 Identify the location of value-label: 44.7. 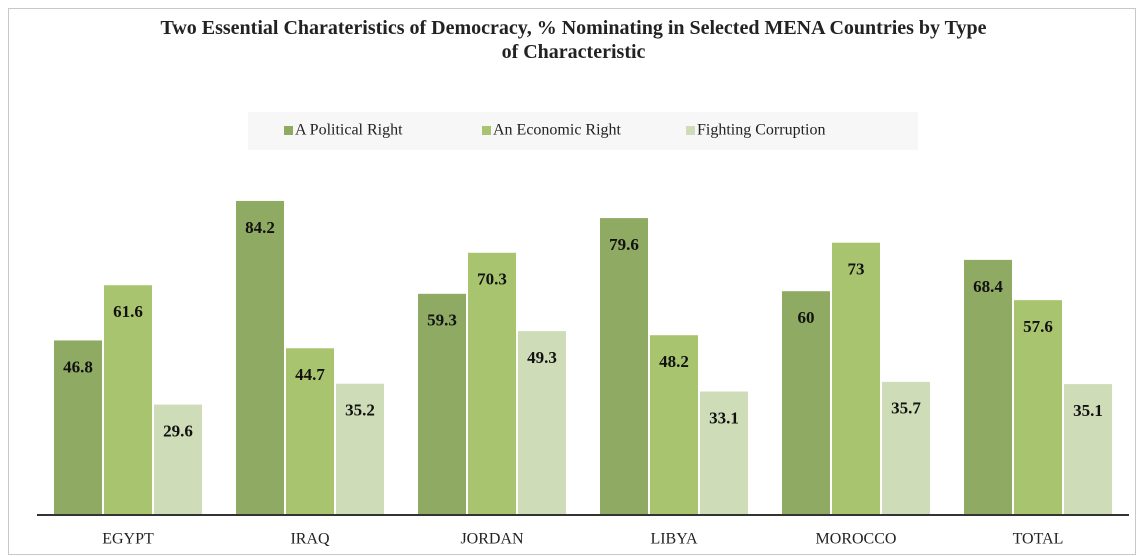
(310, 374).